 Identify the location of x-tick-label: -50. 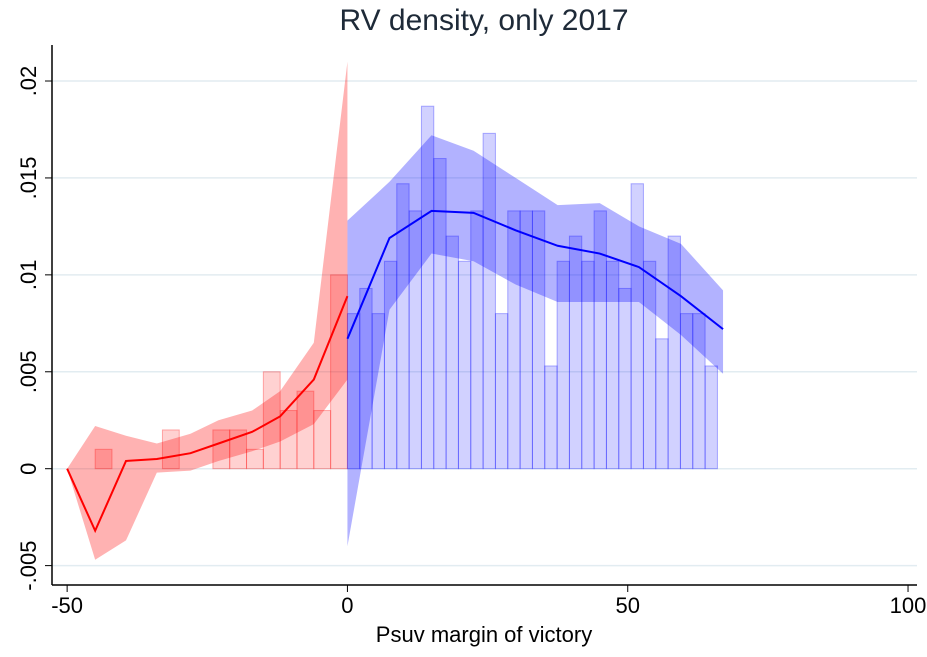
(67, 605).